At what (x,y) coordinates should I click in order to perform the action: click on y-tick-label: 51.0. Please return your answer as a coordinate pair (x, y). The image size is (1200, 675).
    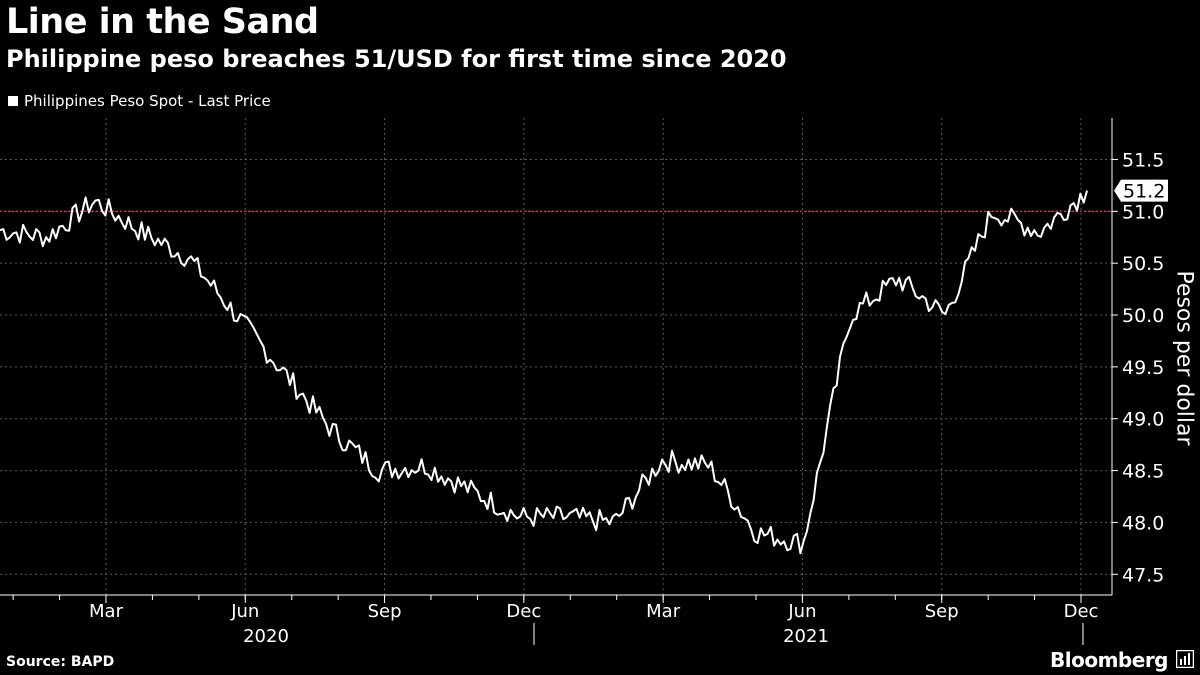
    Looking at the image, I should click on (1143, 212).